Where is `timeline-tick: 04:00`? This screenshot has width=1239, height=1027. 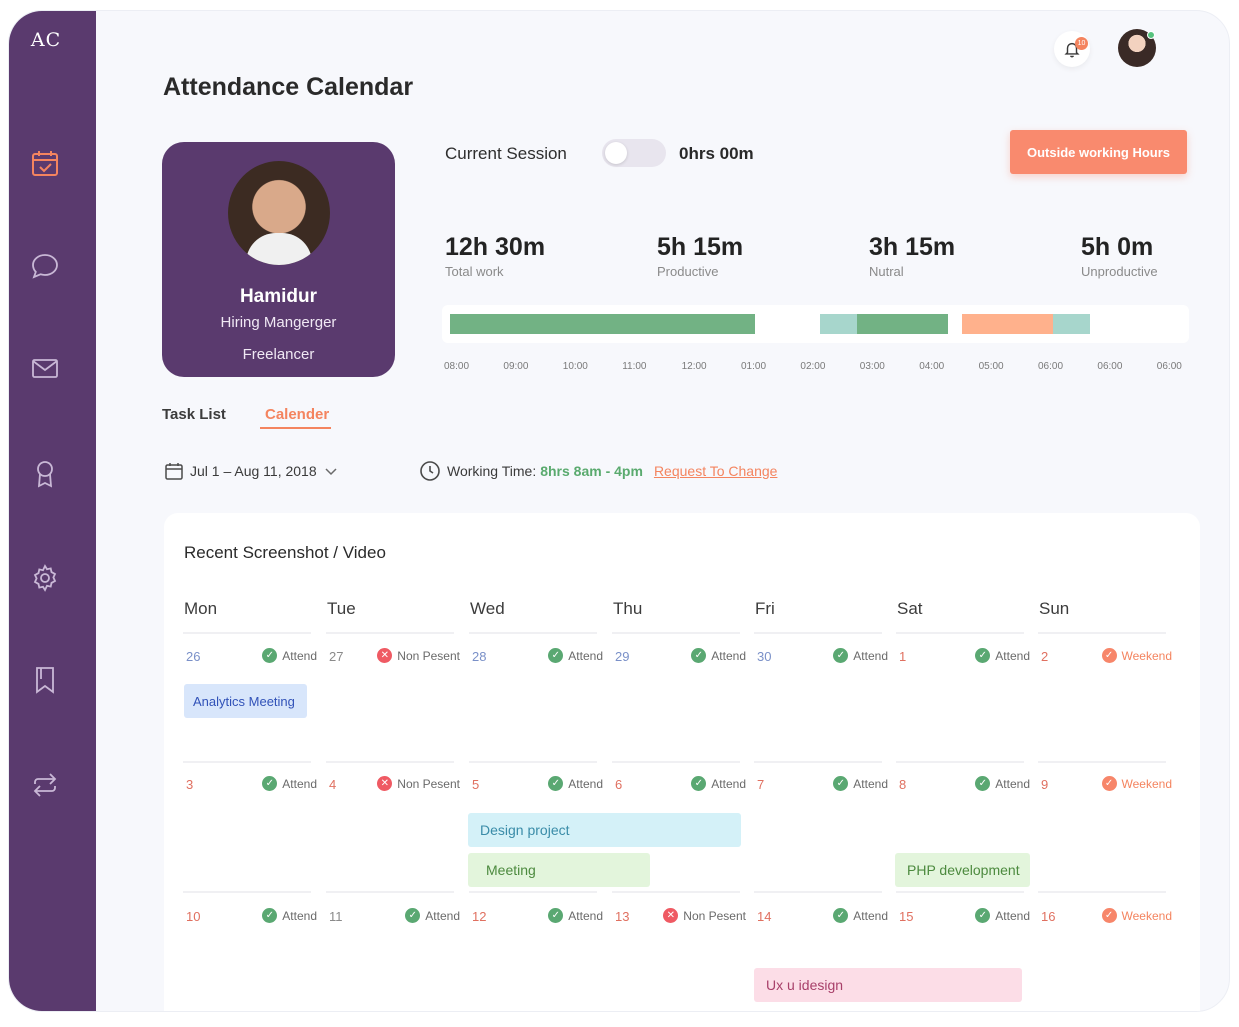 timeline-tick: 04:00 is located at coordinates (932, 366).